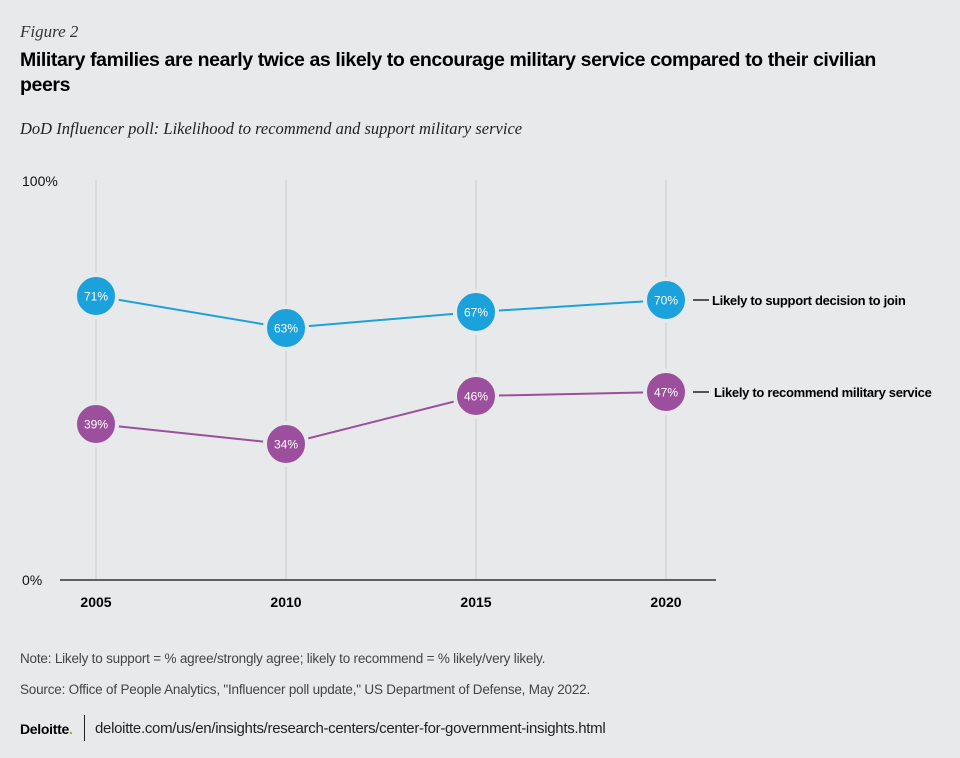 Image resolution: width=960 pixels, height=758 pixels. Describe the element at coordinates (49, 31) in the screenshot. I see `figure-label: Figure 2` at that location.